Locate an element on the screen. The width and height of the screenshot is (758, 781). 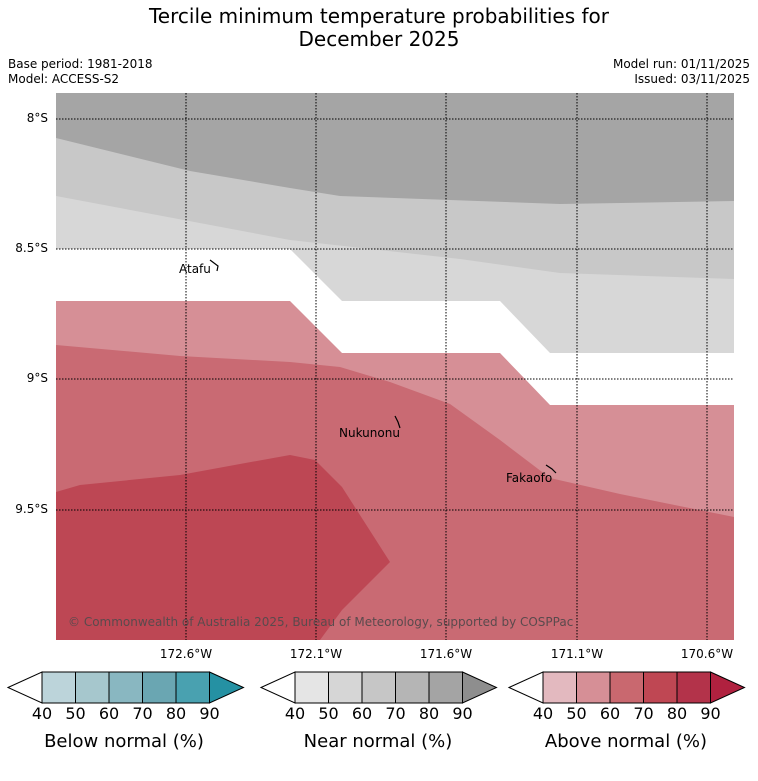
lon-label-170-6w: 170.6°W is located at coordinates (707, 654).